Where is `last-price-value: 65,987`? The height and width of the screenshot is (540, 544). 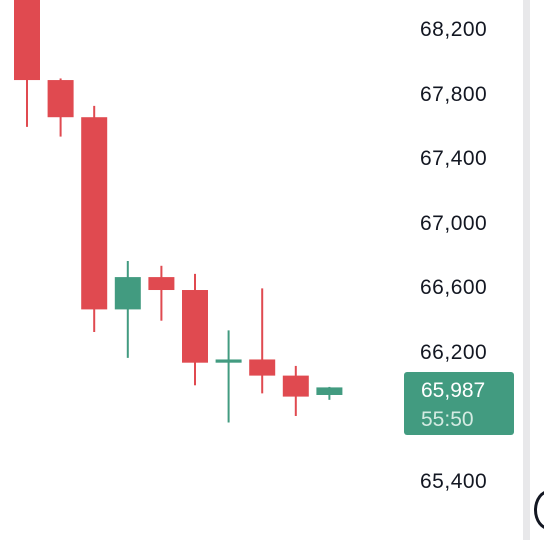
last-price-value: 65,987 is located at coordinates (453, 390).